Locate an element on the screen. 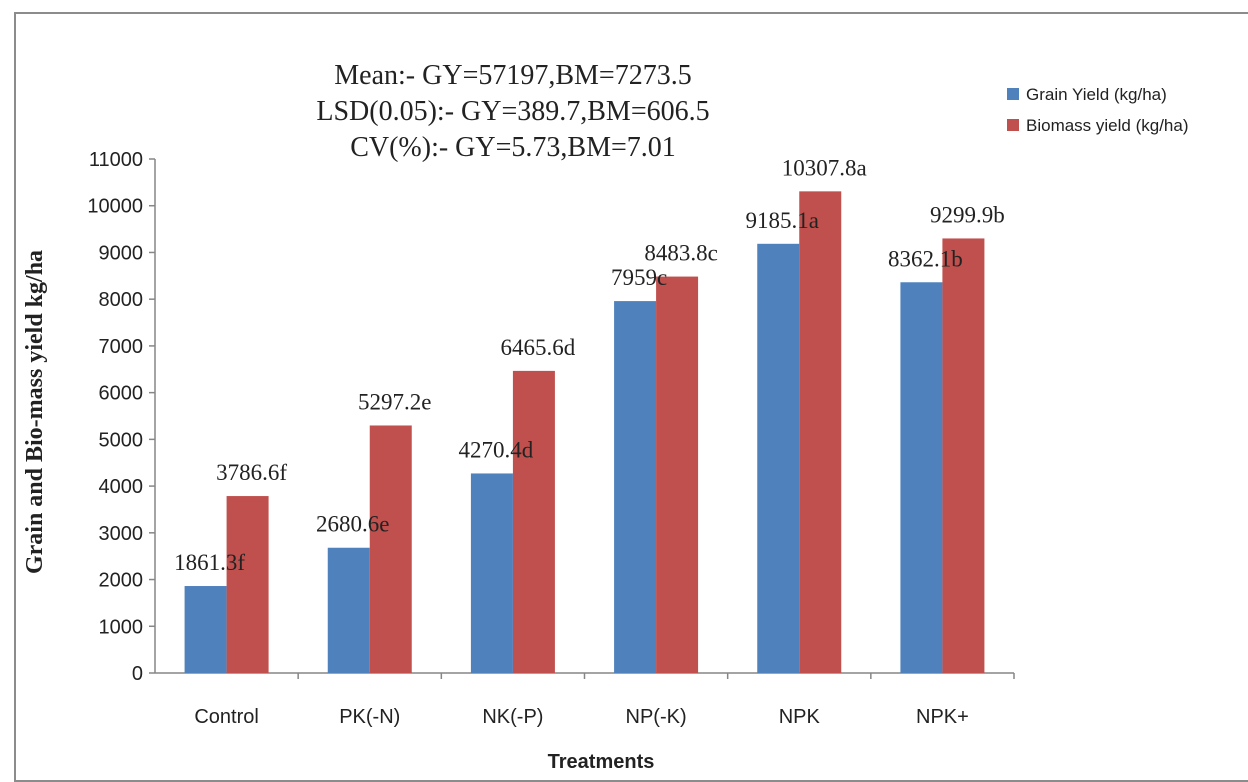 This screenshot has width=1248, height=782. y-tick-label: 9000 is located at coordinates (121, 253).